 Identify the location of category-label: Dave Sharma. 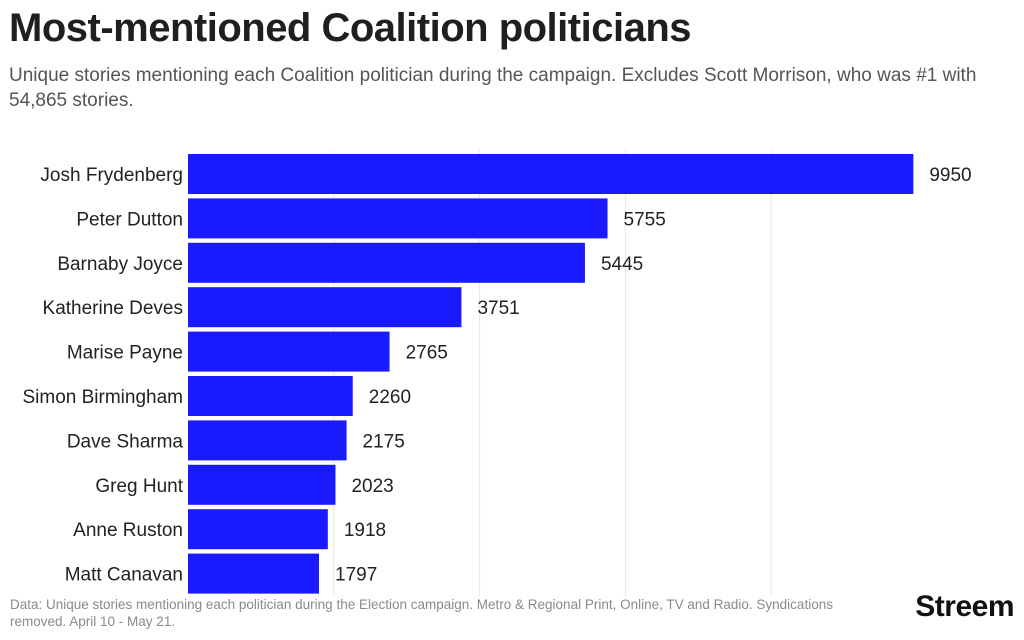
(125, 441).